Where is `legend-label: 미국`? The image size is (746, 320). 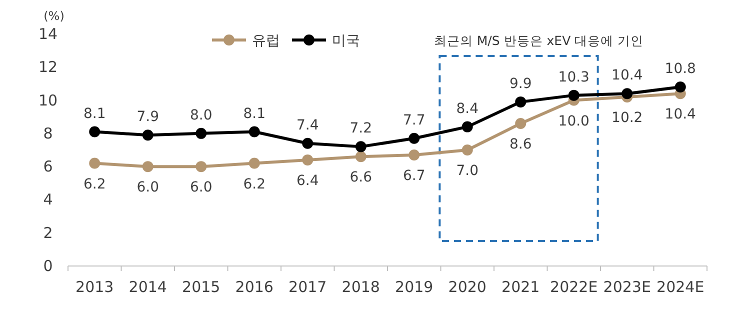
legend-label: 미국 is located at coordinates (346, 41).